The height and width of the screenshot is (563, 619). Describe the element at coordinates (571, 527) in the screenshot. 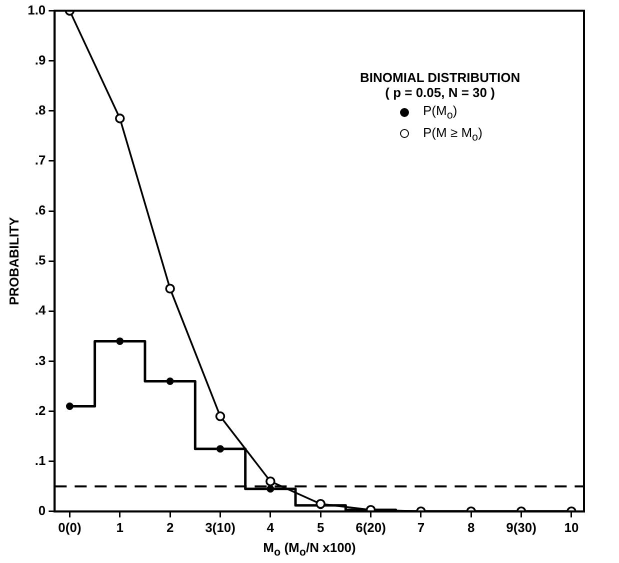

I see `x-tick-label: 10` at that location.